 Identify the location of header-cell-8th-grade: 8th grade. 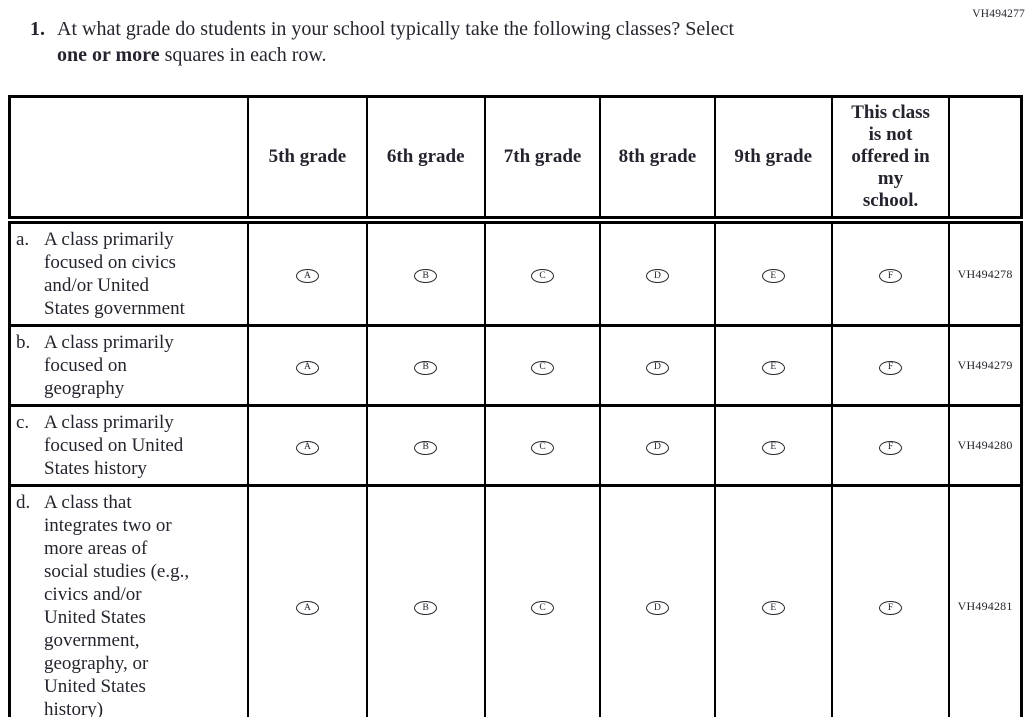
(657, 159).